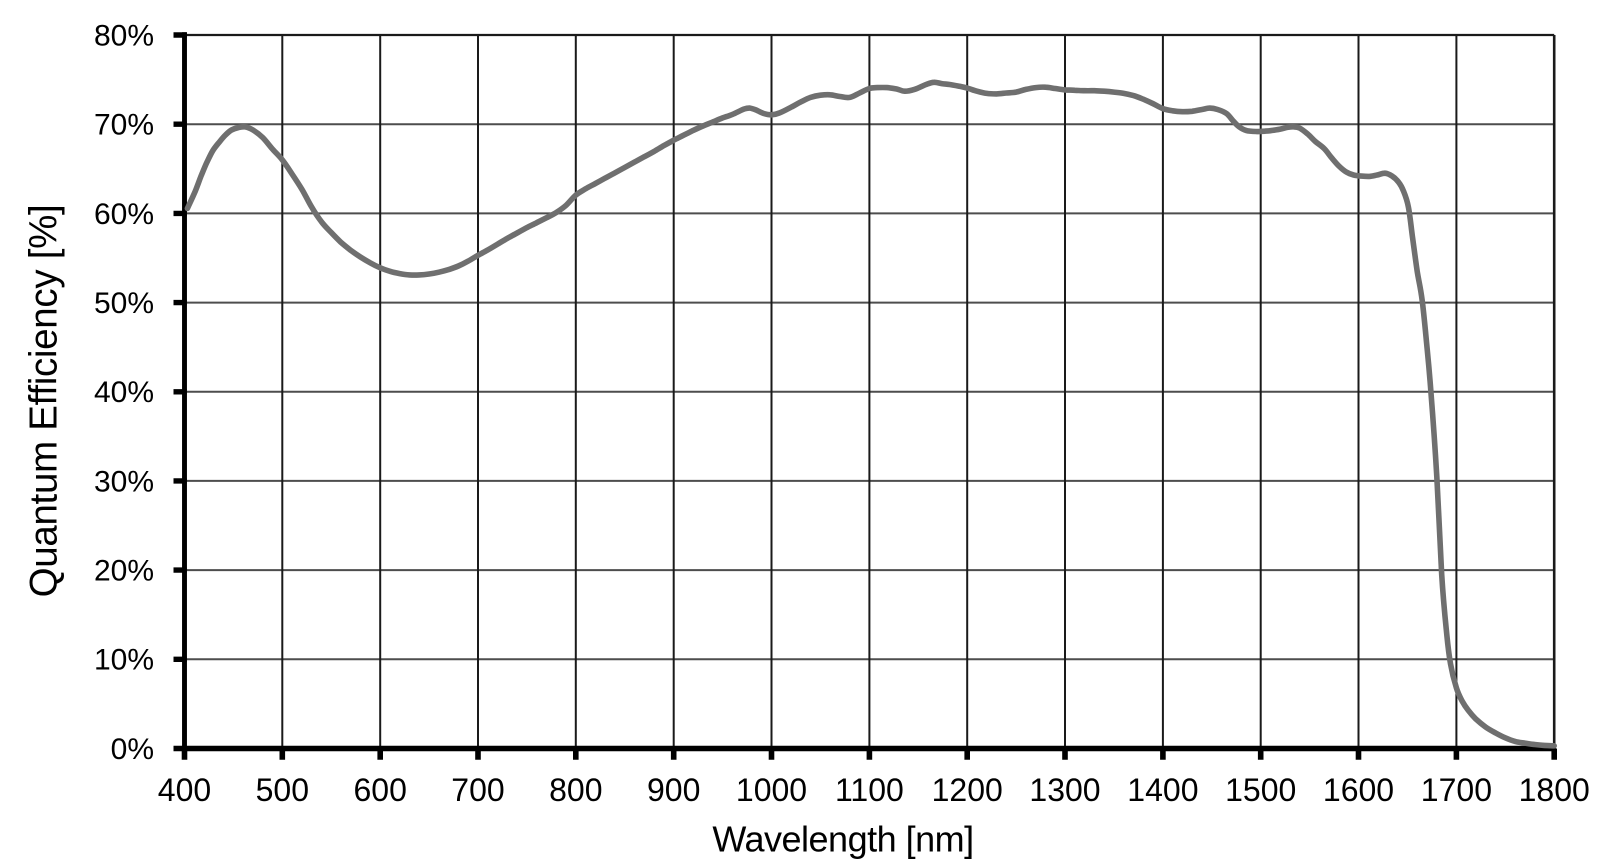 This screenshot has width=1604, height=860. Describe the element at coordinates (282, 790) in the screenshot. I see `svg-text: 500` at that location.